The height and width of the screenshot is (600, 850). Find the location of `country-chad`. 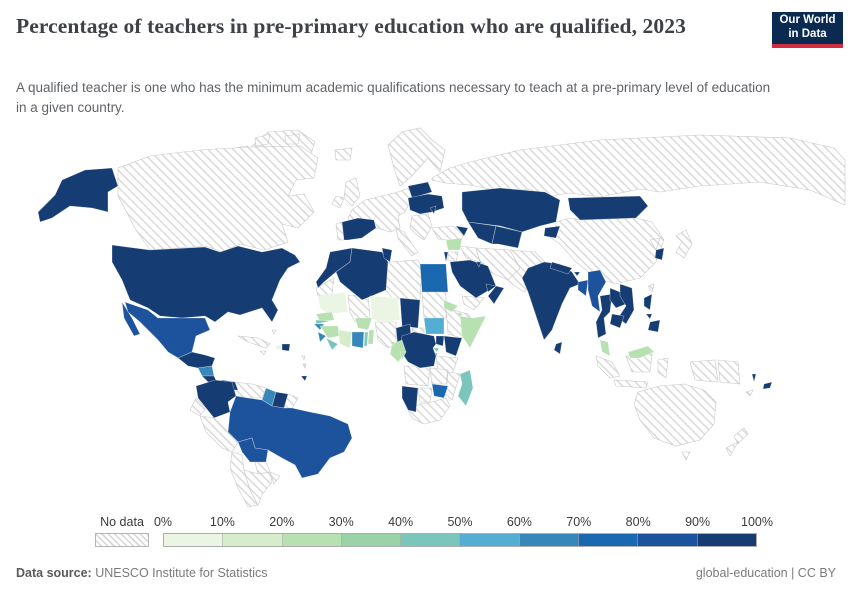

country-chad is located at coordinates (410, 313).